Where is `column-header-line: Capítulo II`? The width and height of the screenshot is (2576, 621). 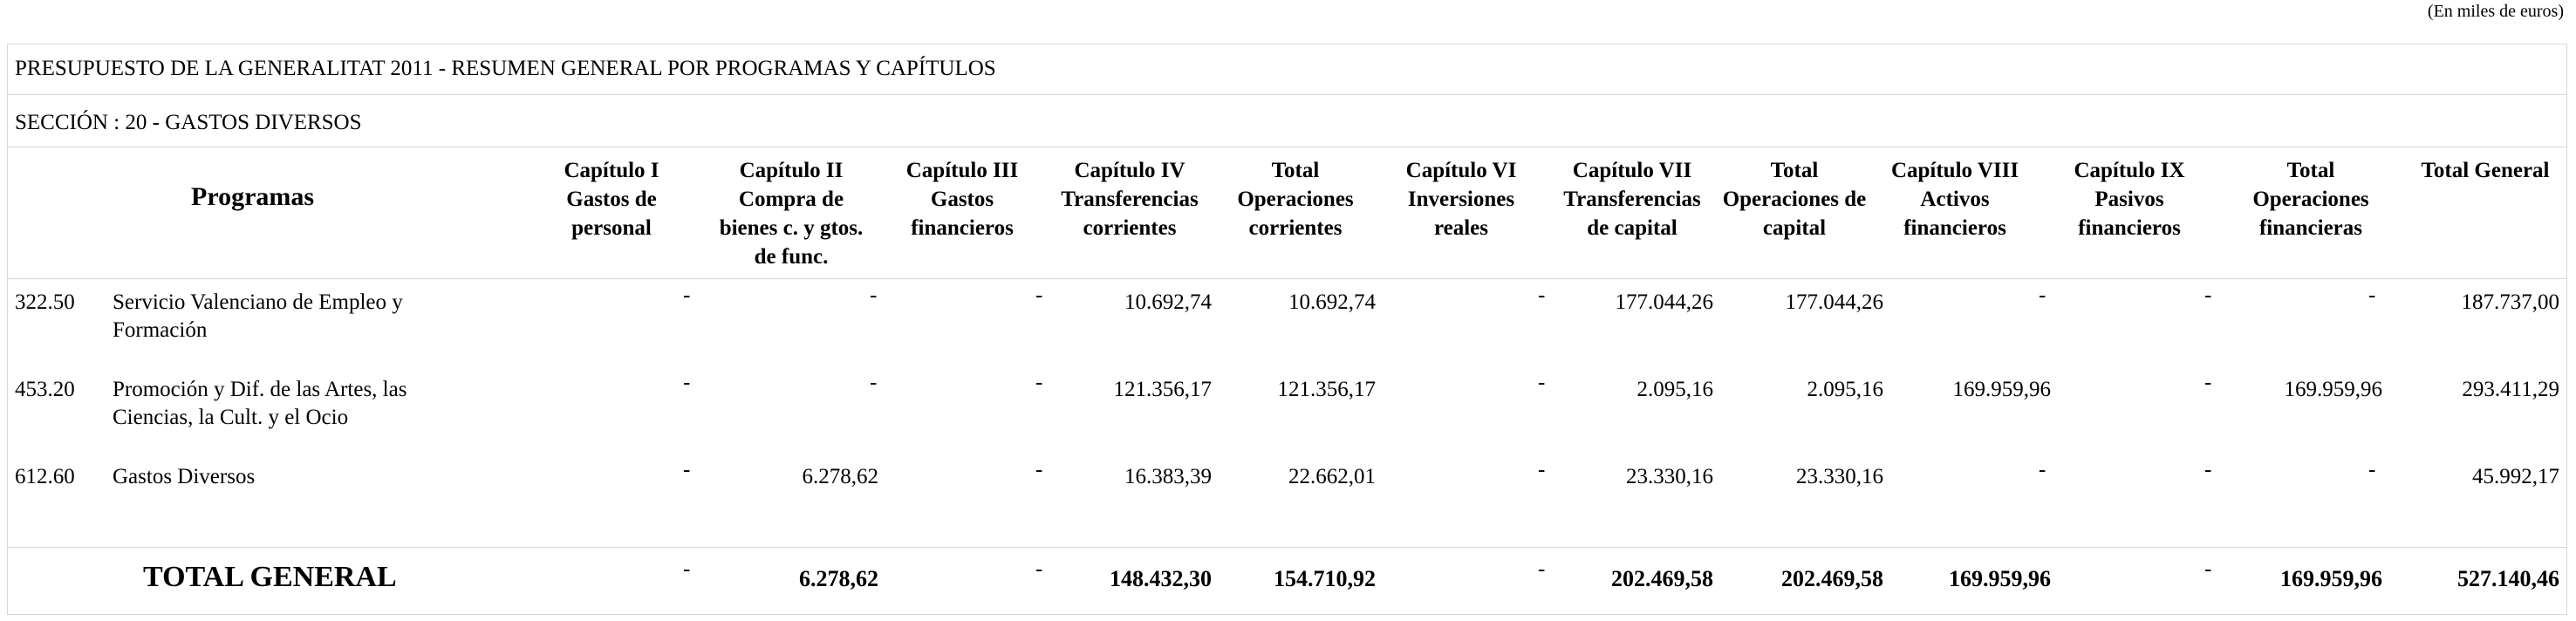
column-header-line: Capítulo II is located at coordinates (791, 170).